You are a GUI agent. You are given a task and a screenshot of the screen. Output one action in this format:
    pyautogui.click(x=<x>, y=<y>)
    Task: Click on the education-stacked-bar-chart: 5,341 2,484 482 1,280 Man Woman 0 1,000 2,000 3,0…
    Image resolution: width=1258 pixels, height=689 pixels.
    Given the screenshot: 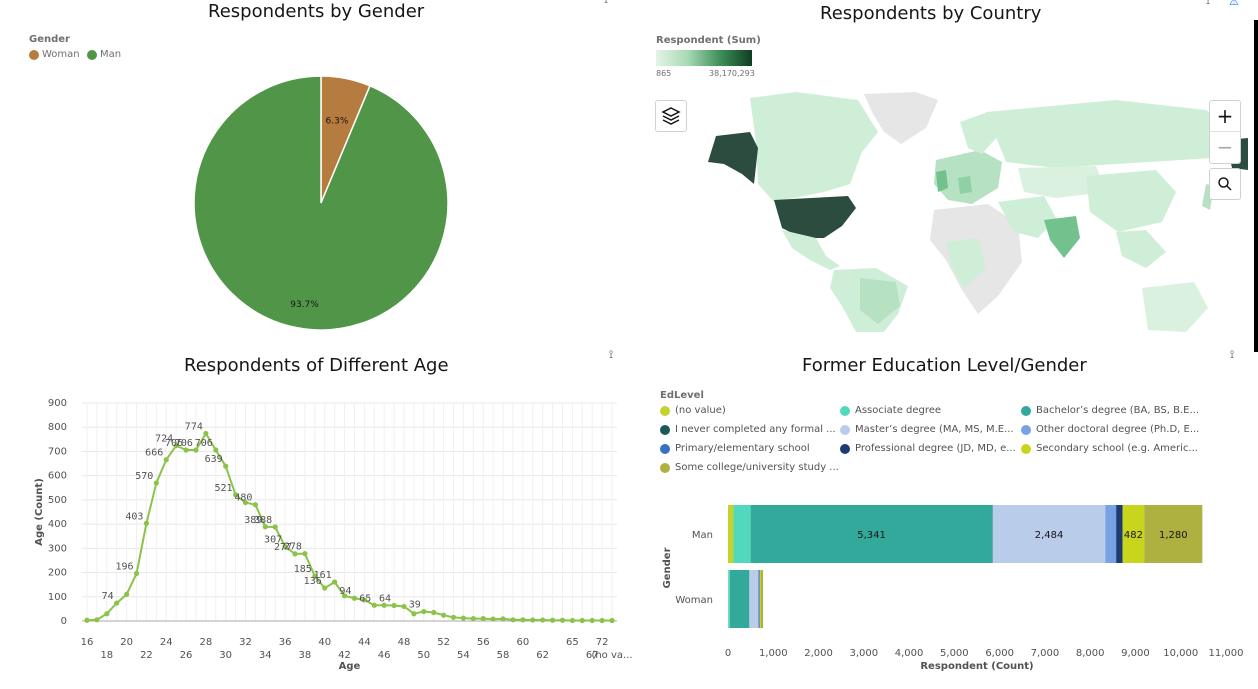 What is the action you would take?
    pyautogui.click(x=953, y=588)
    